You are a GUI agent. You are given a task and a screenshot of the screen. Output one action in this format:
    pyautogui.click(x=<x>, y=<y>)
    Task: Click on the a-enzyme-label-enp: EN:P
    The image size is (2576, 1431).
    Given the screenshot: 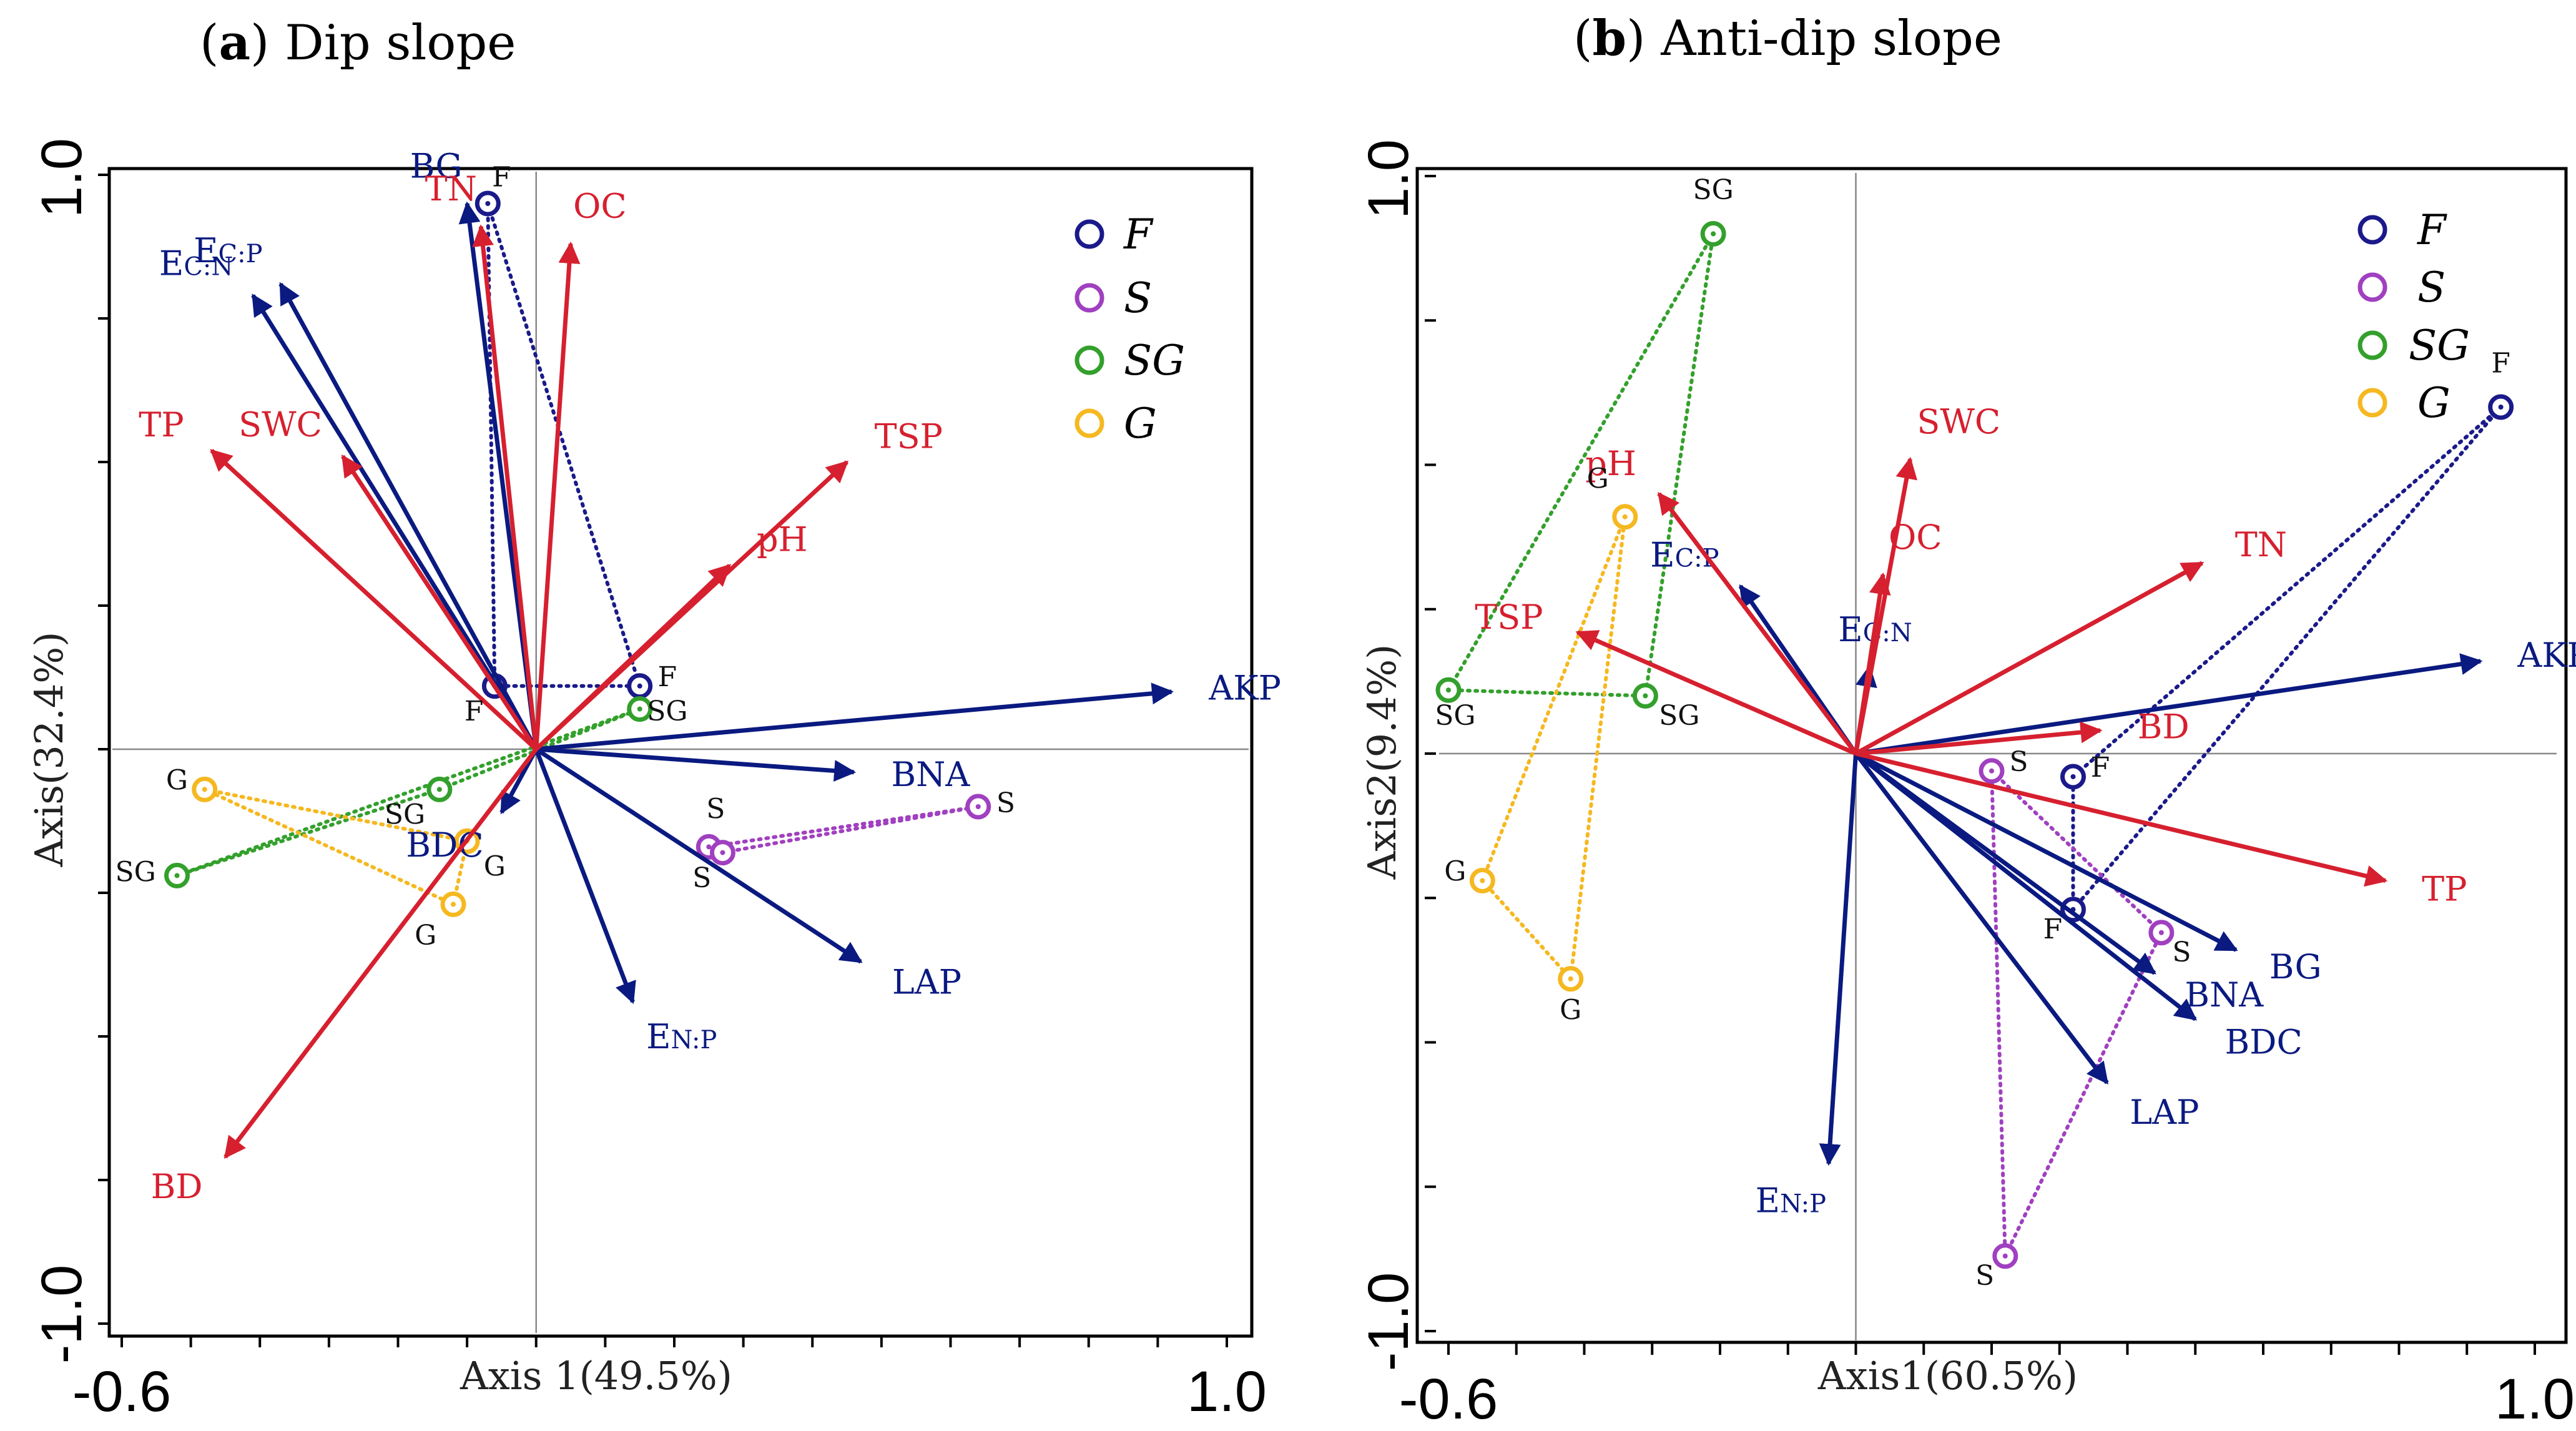 What is the action you would take?
    pyautogui.click(x=681, y=1036)
    